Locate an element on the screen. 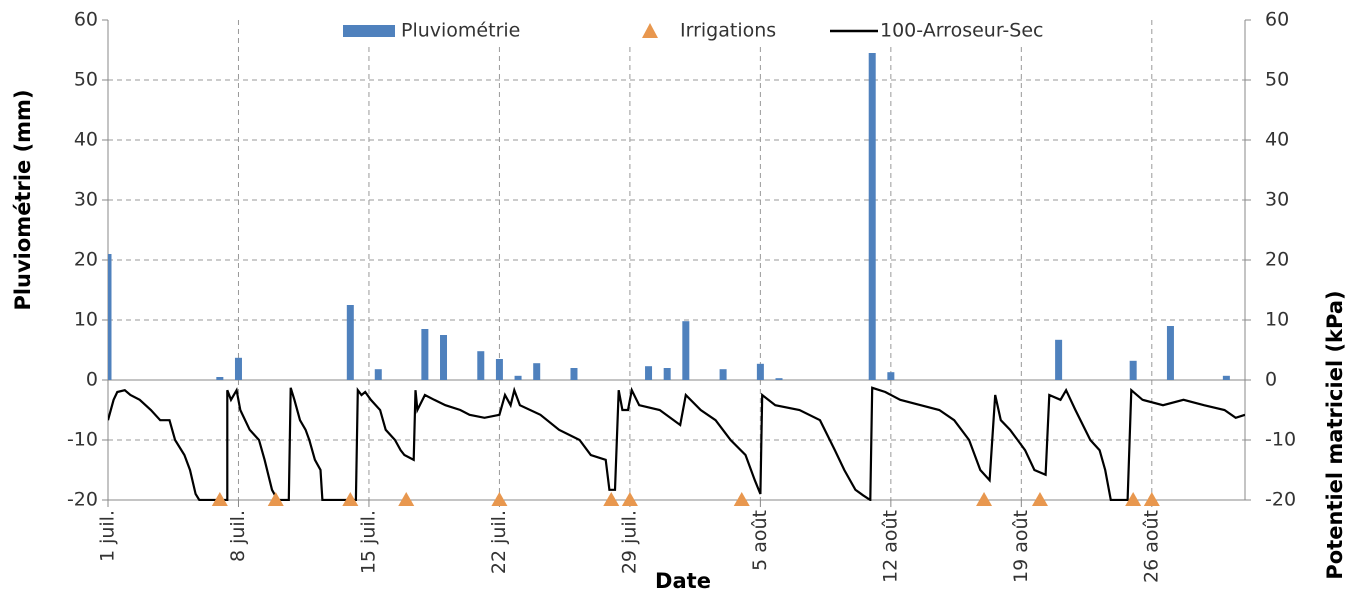 The height and width of the screenshot is (599, 1352). y-tick-label: 0 is located at coordinates (92, 380).